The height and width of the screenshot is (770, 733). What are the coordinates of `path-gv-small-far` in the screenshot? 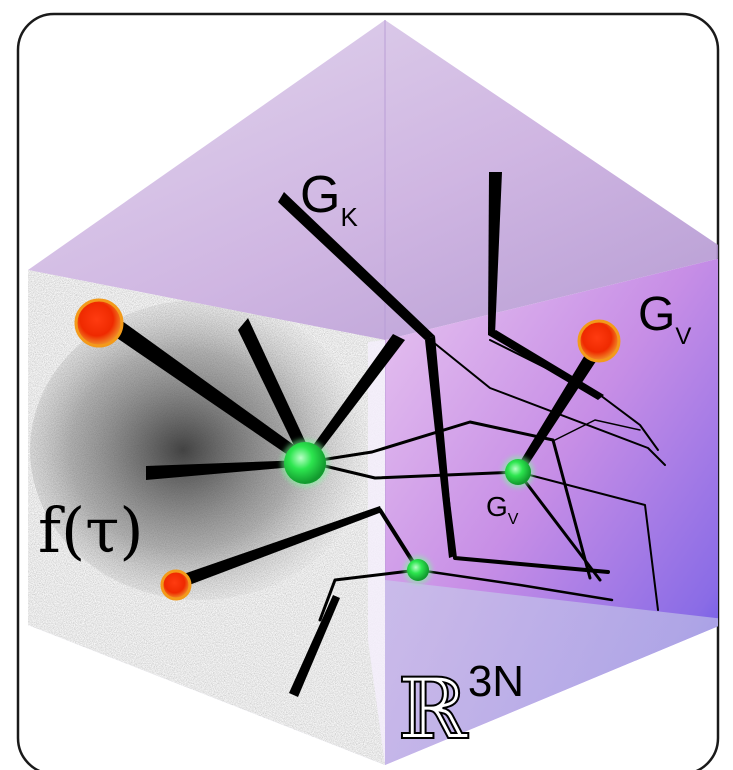 It's located at (588, 541).